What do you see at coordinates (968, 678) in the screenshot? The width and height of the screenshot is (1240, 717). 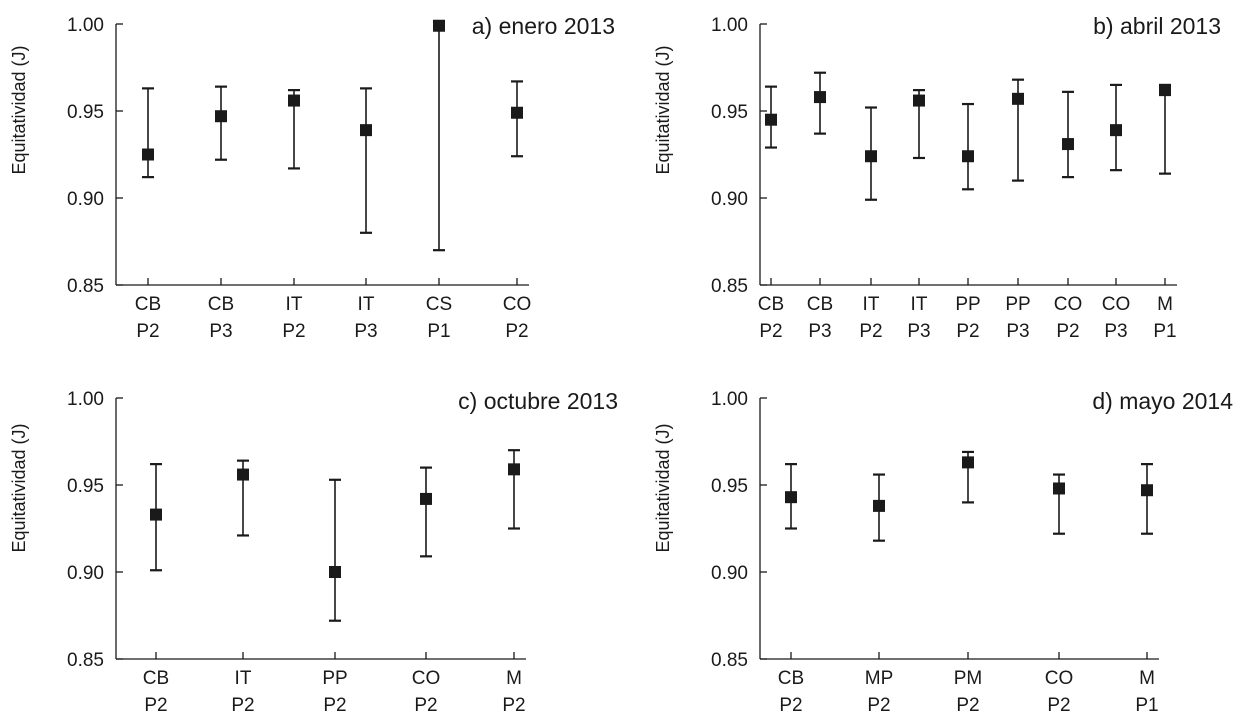 I see `x-tick-label: PM` at bounding box center [968, 678].